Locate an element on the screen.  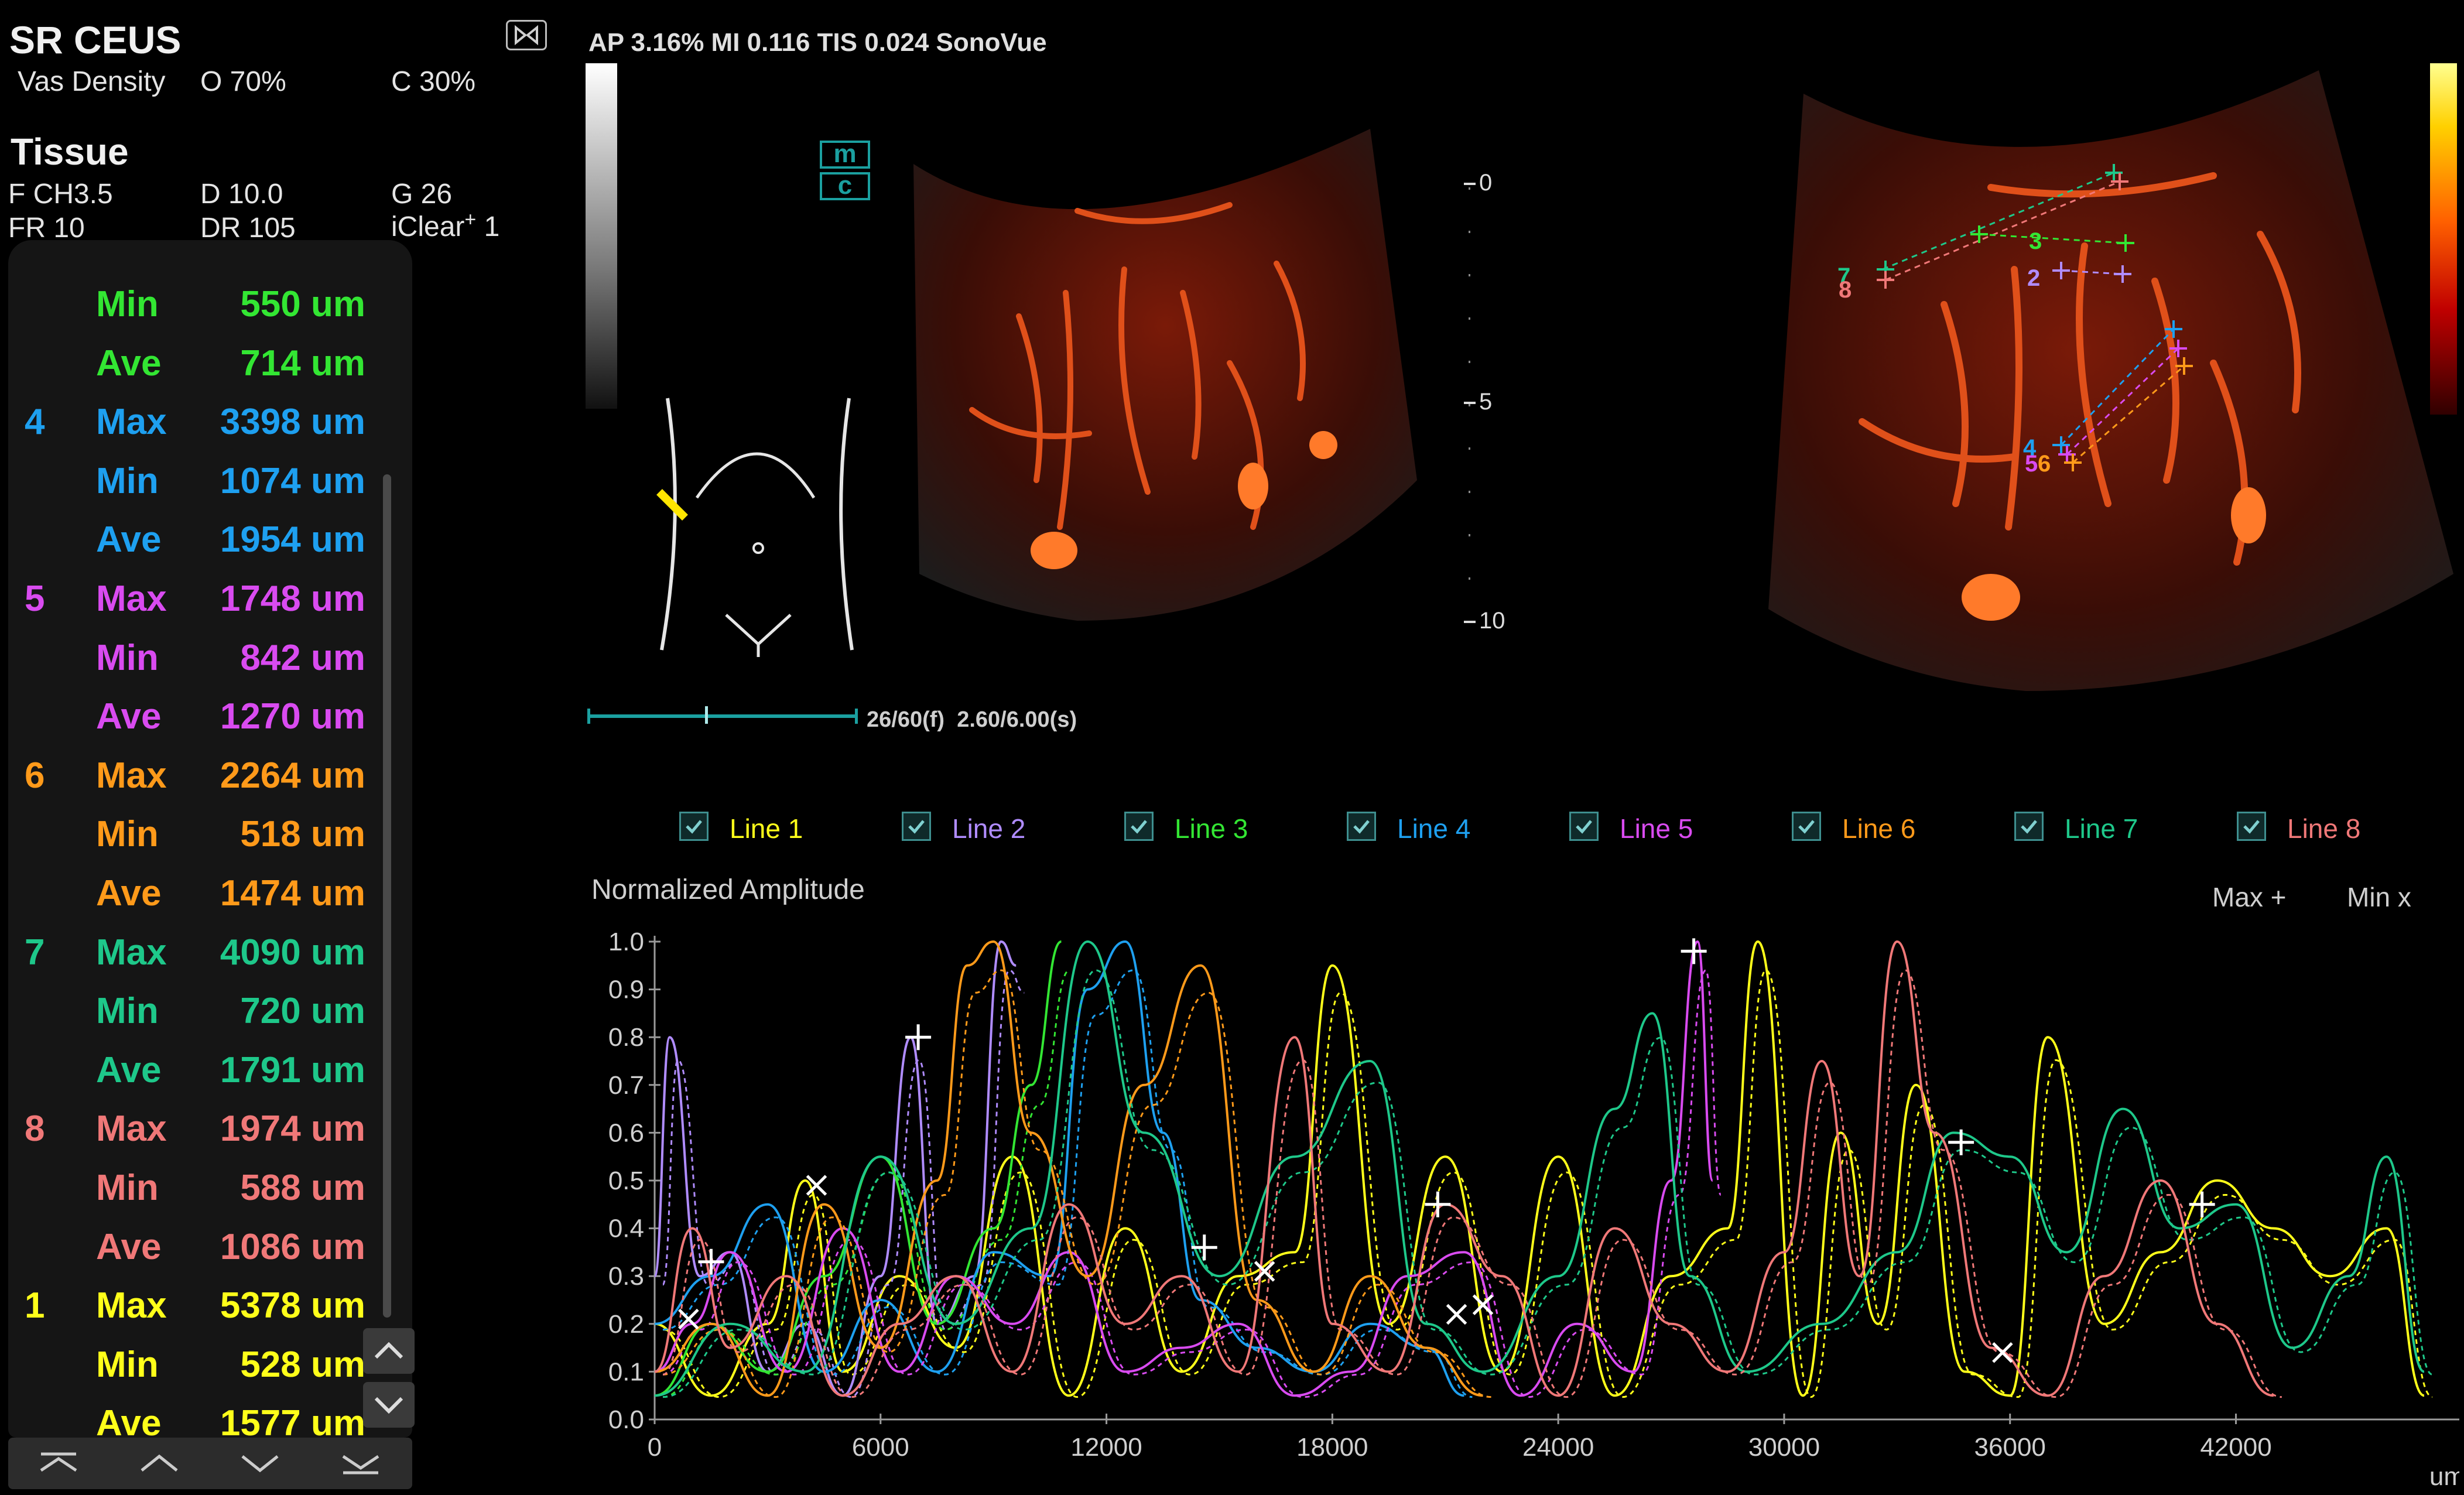
cine-track is located at coordinates (723, 716).